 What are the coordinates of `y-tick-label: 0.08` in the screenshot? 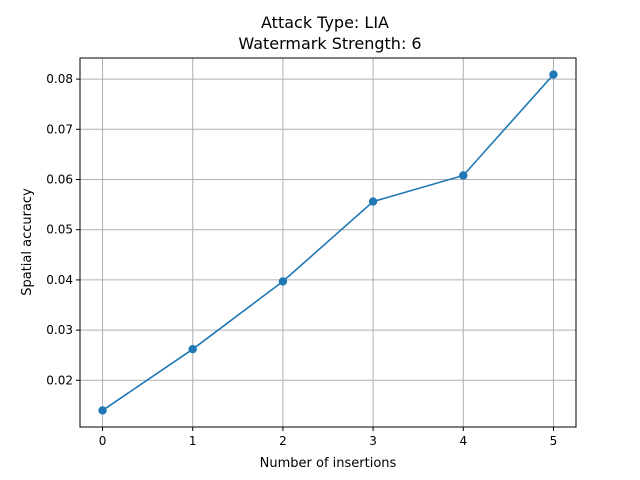 It's located at (59, 79).